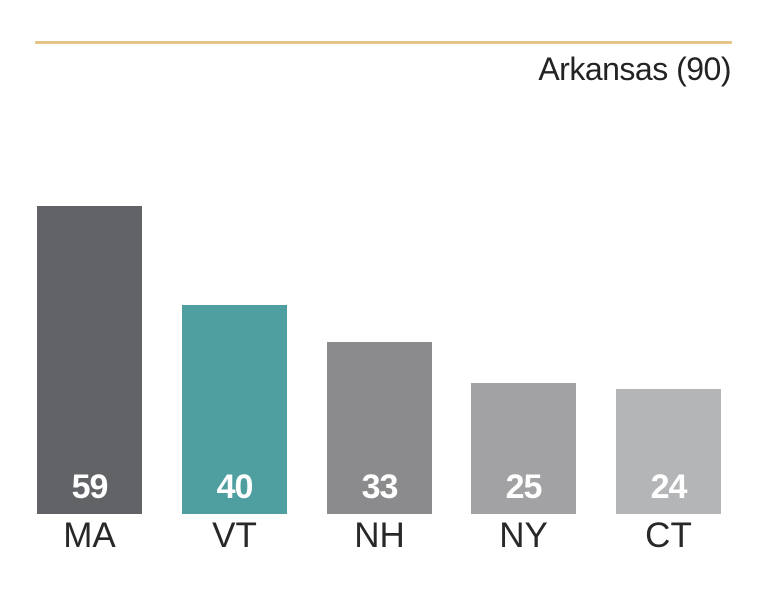 This screenshot has height=589, width=768. What do you see at coordinates (89, 360) in the screenshot?
I see `bar-ma: 59` at bounding box center [89, 360].